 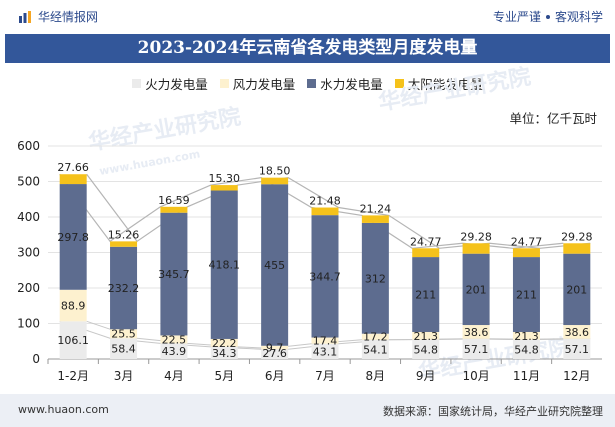 I want to click on legend-label-solar: 太阳能发电量, so click(x=445, y=84).